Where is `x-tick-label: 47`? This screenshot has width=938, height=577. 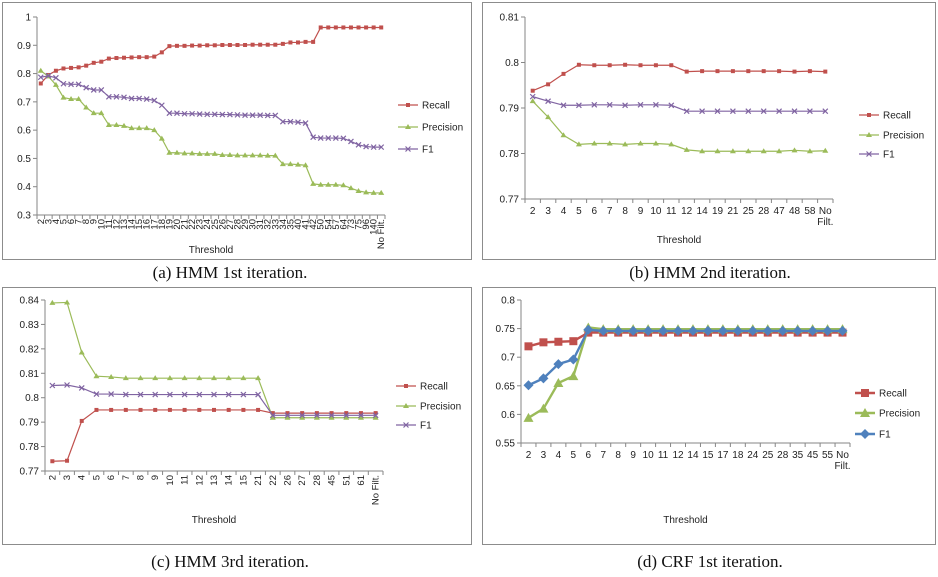 x-tick-label: 47 is located at coordinates (780, 211).